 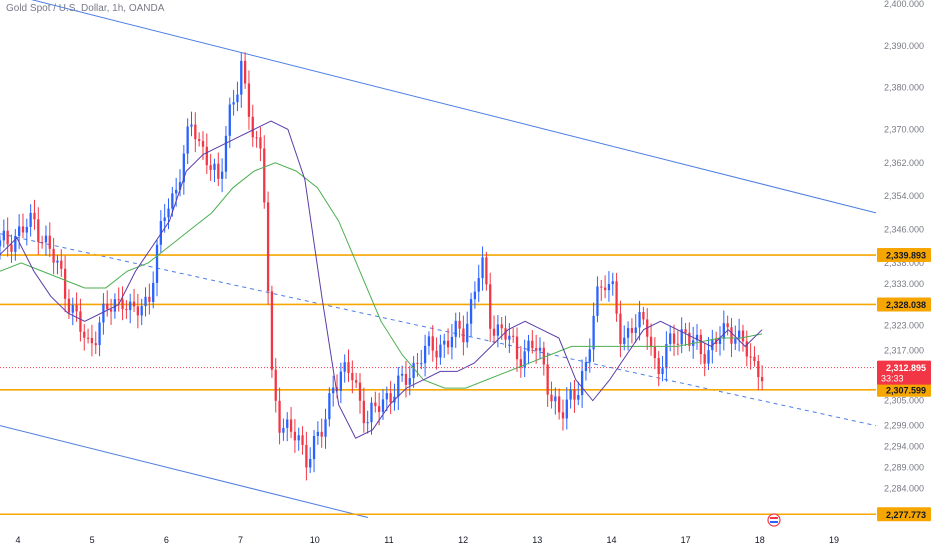 What do you see at coordinates (774, 520) in the screenshot?
I see `us-flag-icon` at bounding box center [774, 520].